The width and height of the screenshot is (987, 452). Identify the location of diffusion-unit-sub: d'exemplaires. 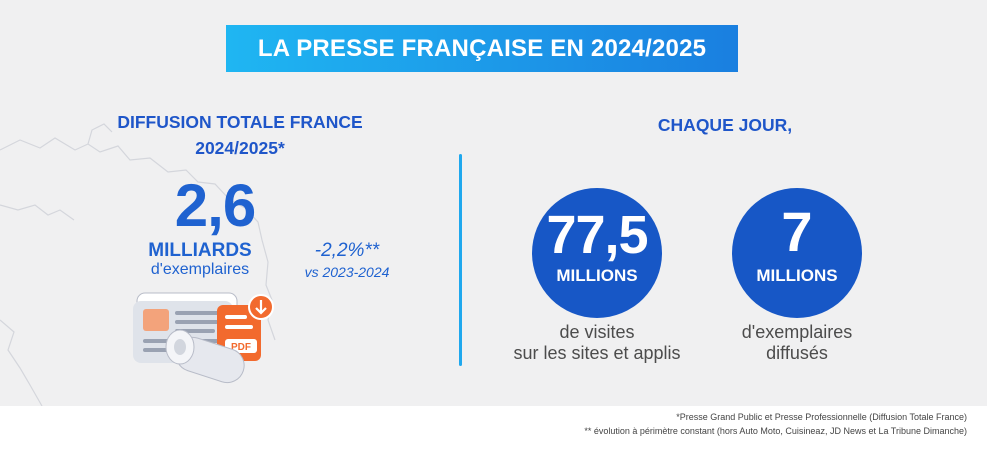
(200, 269).